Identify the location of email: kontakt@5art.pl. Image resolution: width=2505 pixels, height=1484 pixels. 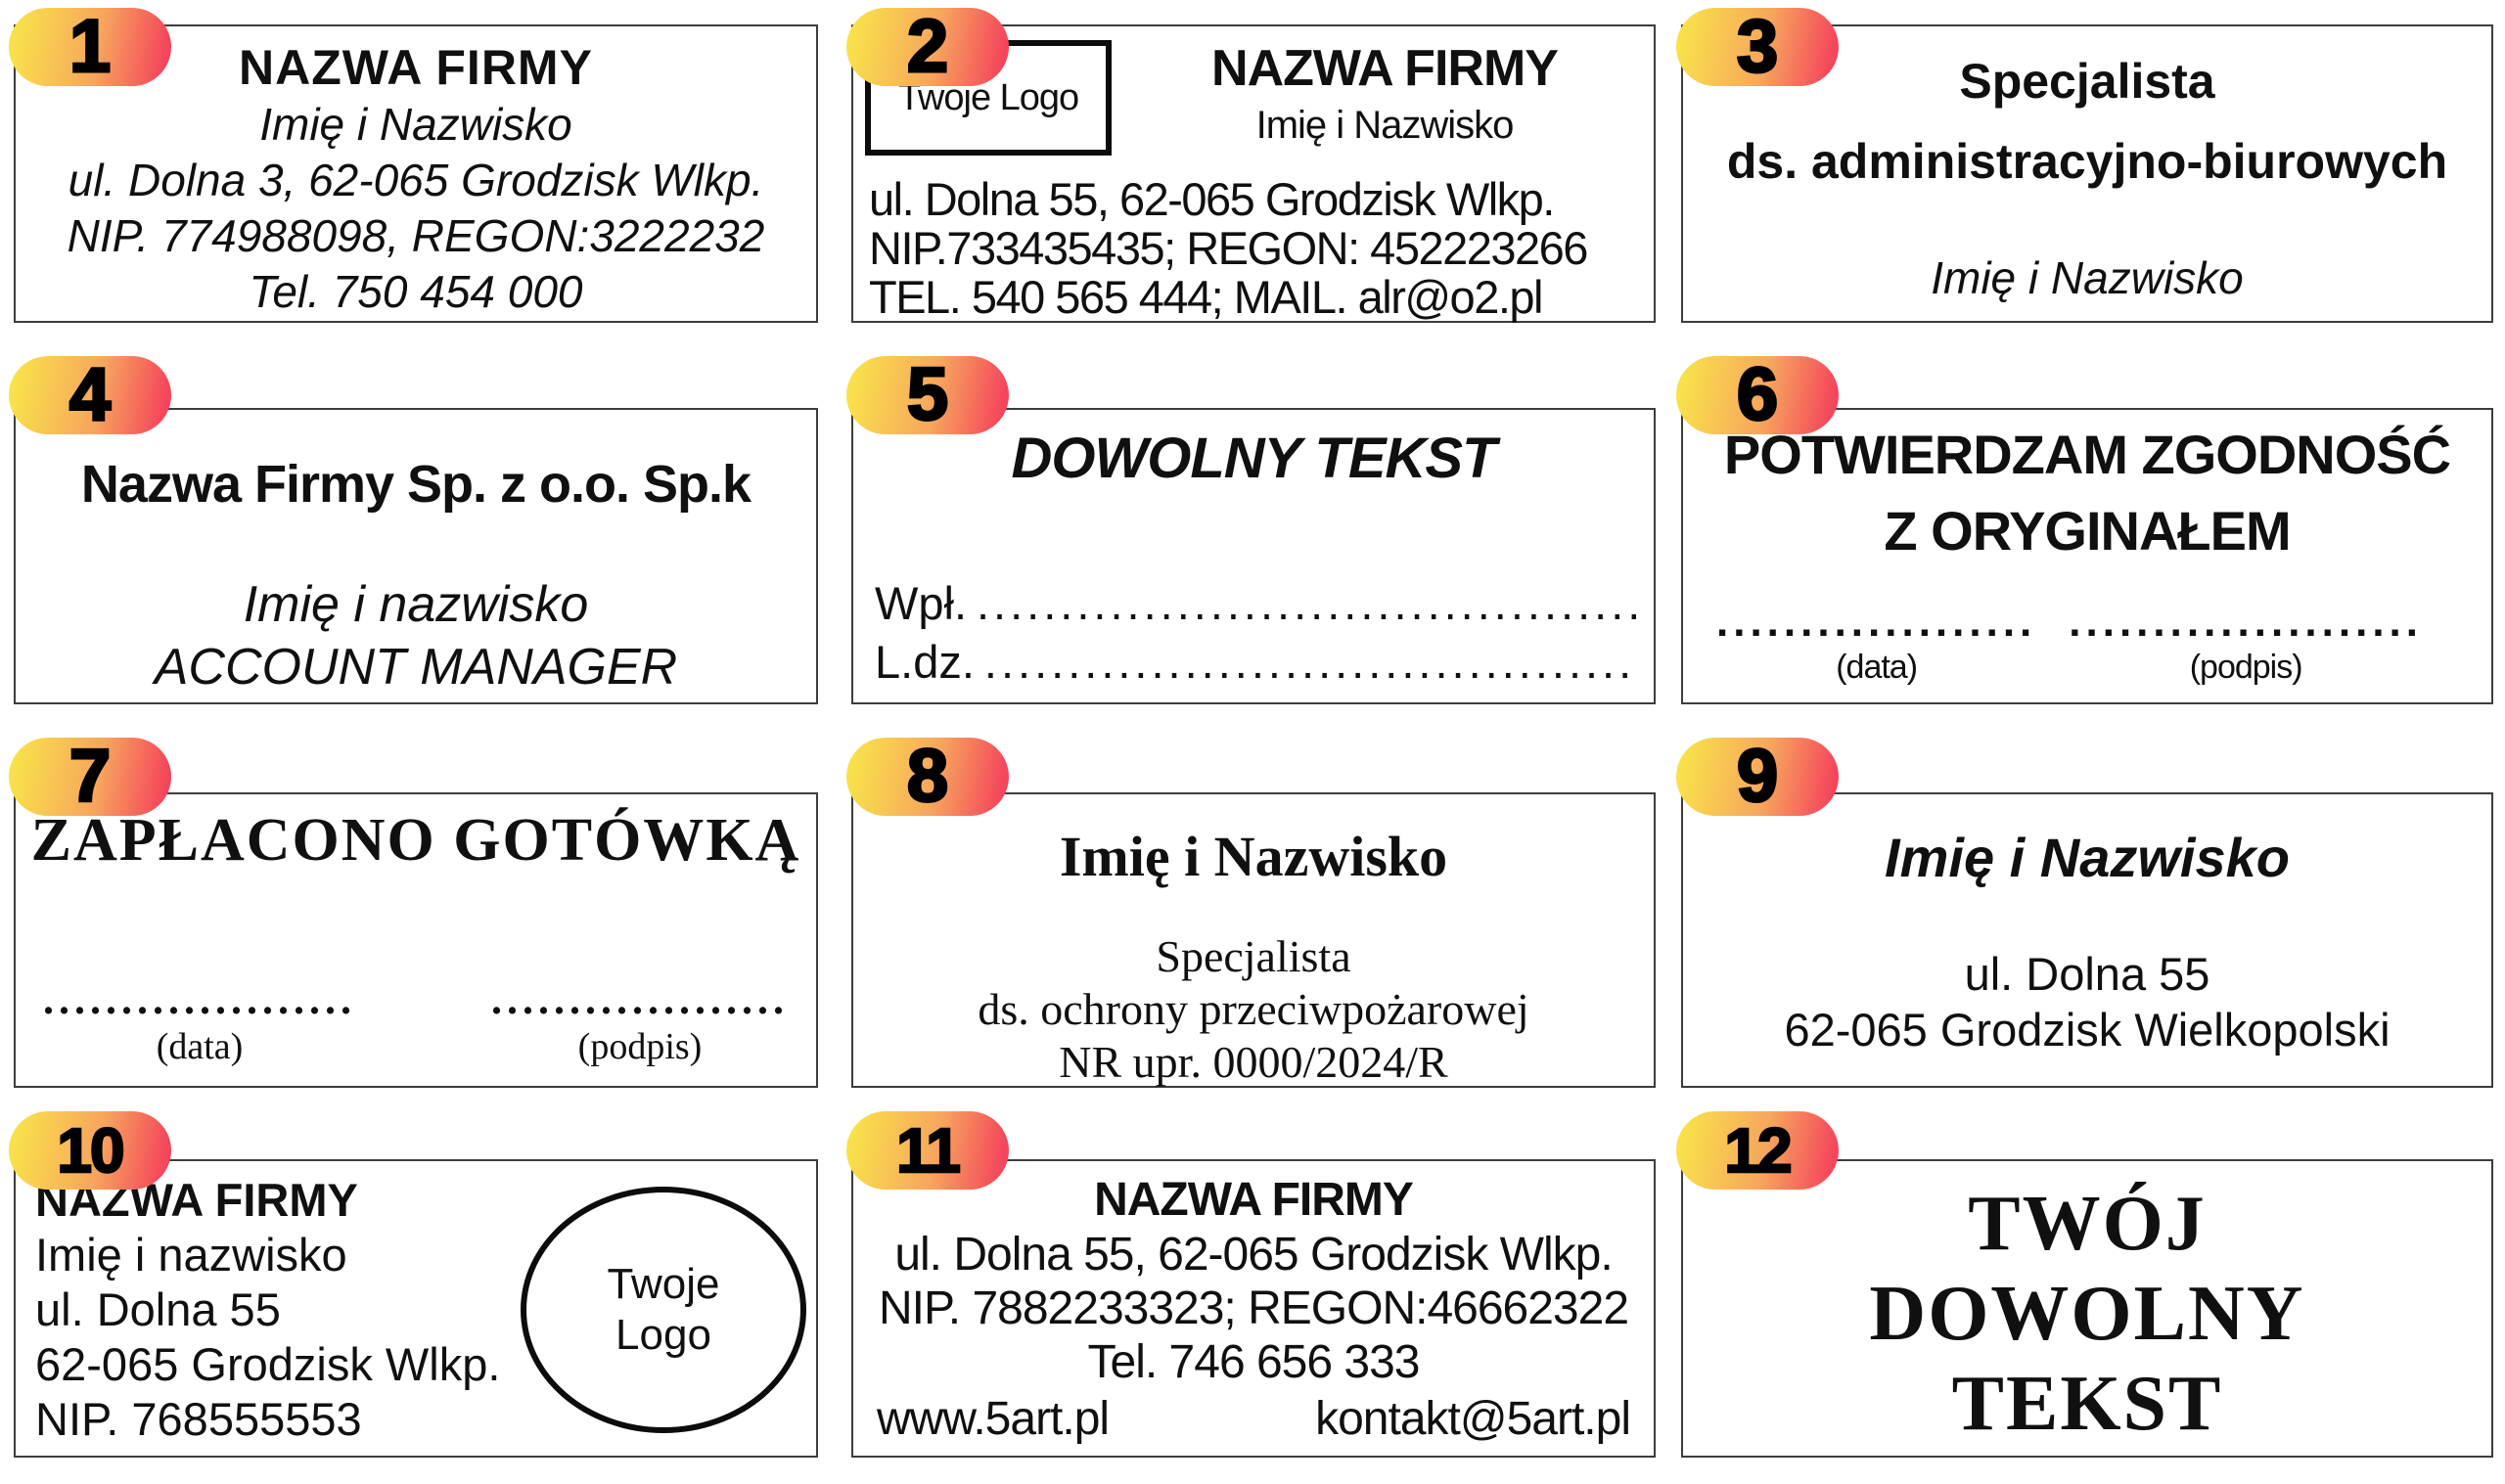
(1473, 1419).